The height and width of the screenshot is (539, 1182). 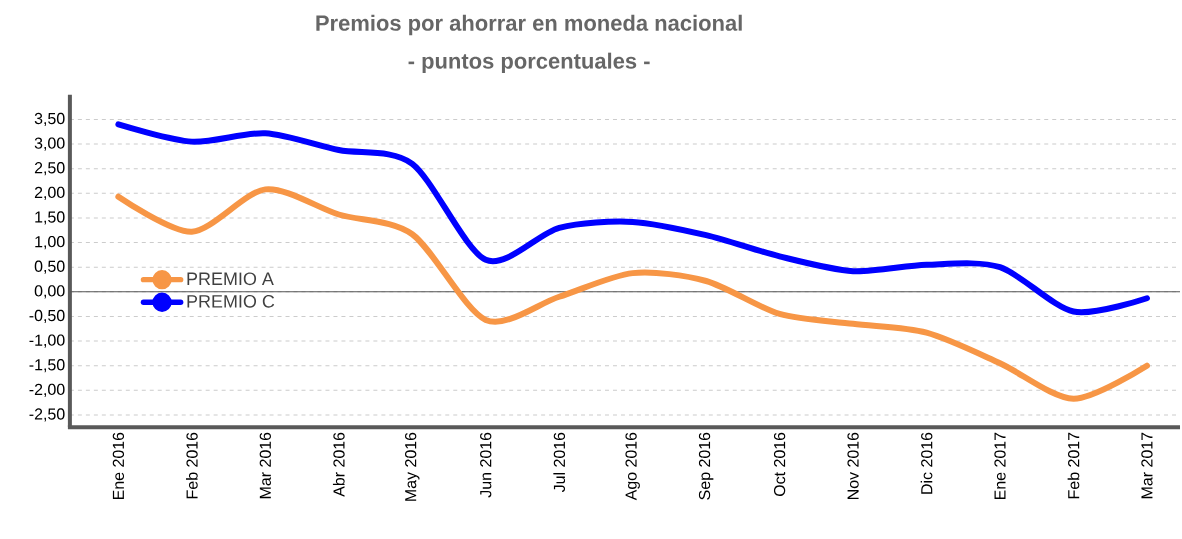 What do you see at coordinates (47, 390) in the screenshot?
I see `y-tick-label: -2,00` at bounding box center [47, 390].